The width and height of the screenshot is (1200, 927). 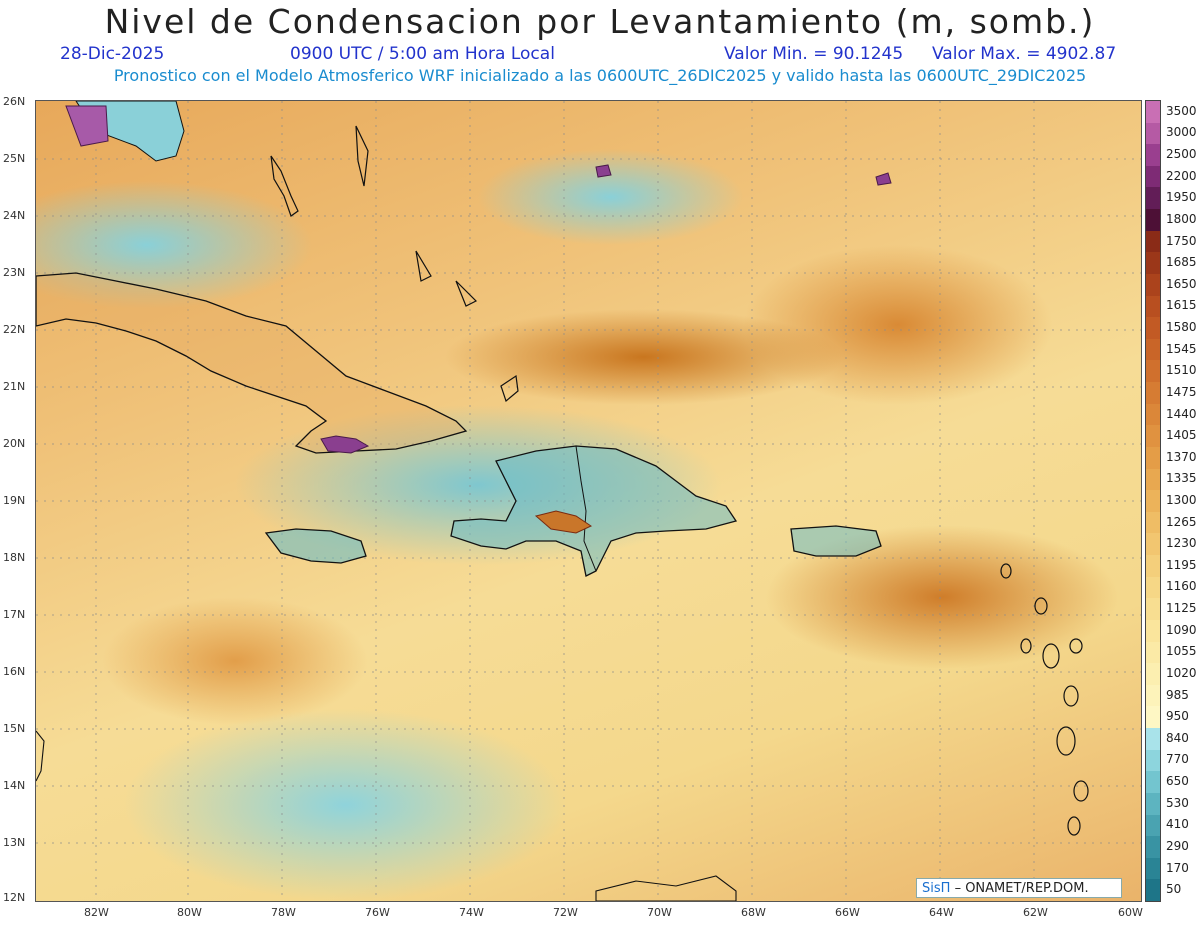 What do you see at coordinates (345, 444) in the screenshot?
I see `purple-high-zone-cuba` at bounding box center [345, 444].